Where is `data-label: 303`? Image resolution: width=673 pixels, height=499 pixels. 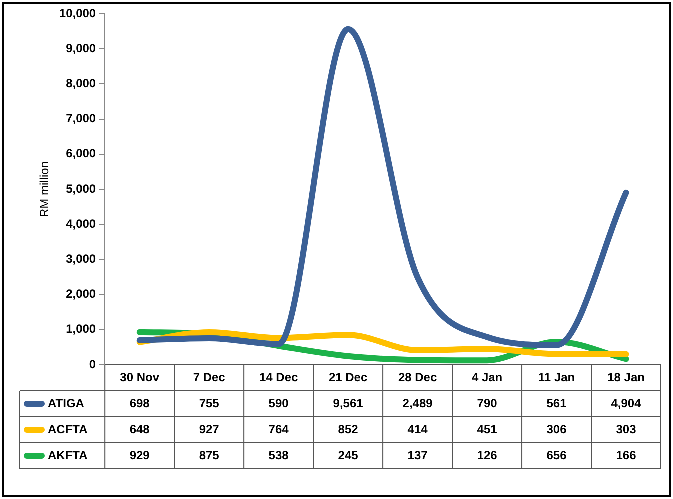 data-label: 303 is located at coordinates (626, 429).